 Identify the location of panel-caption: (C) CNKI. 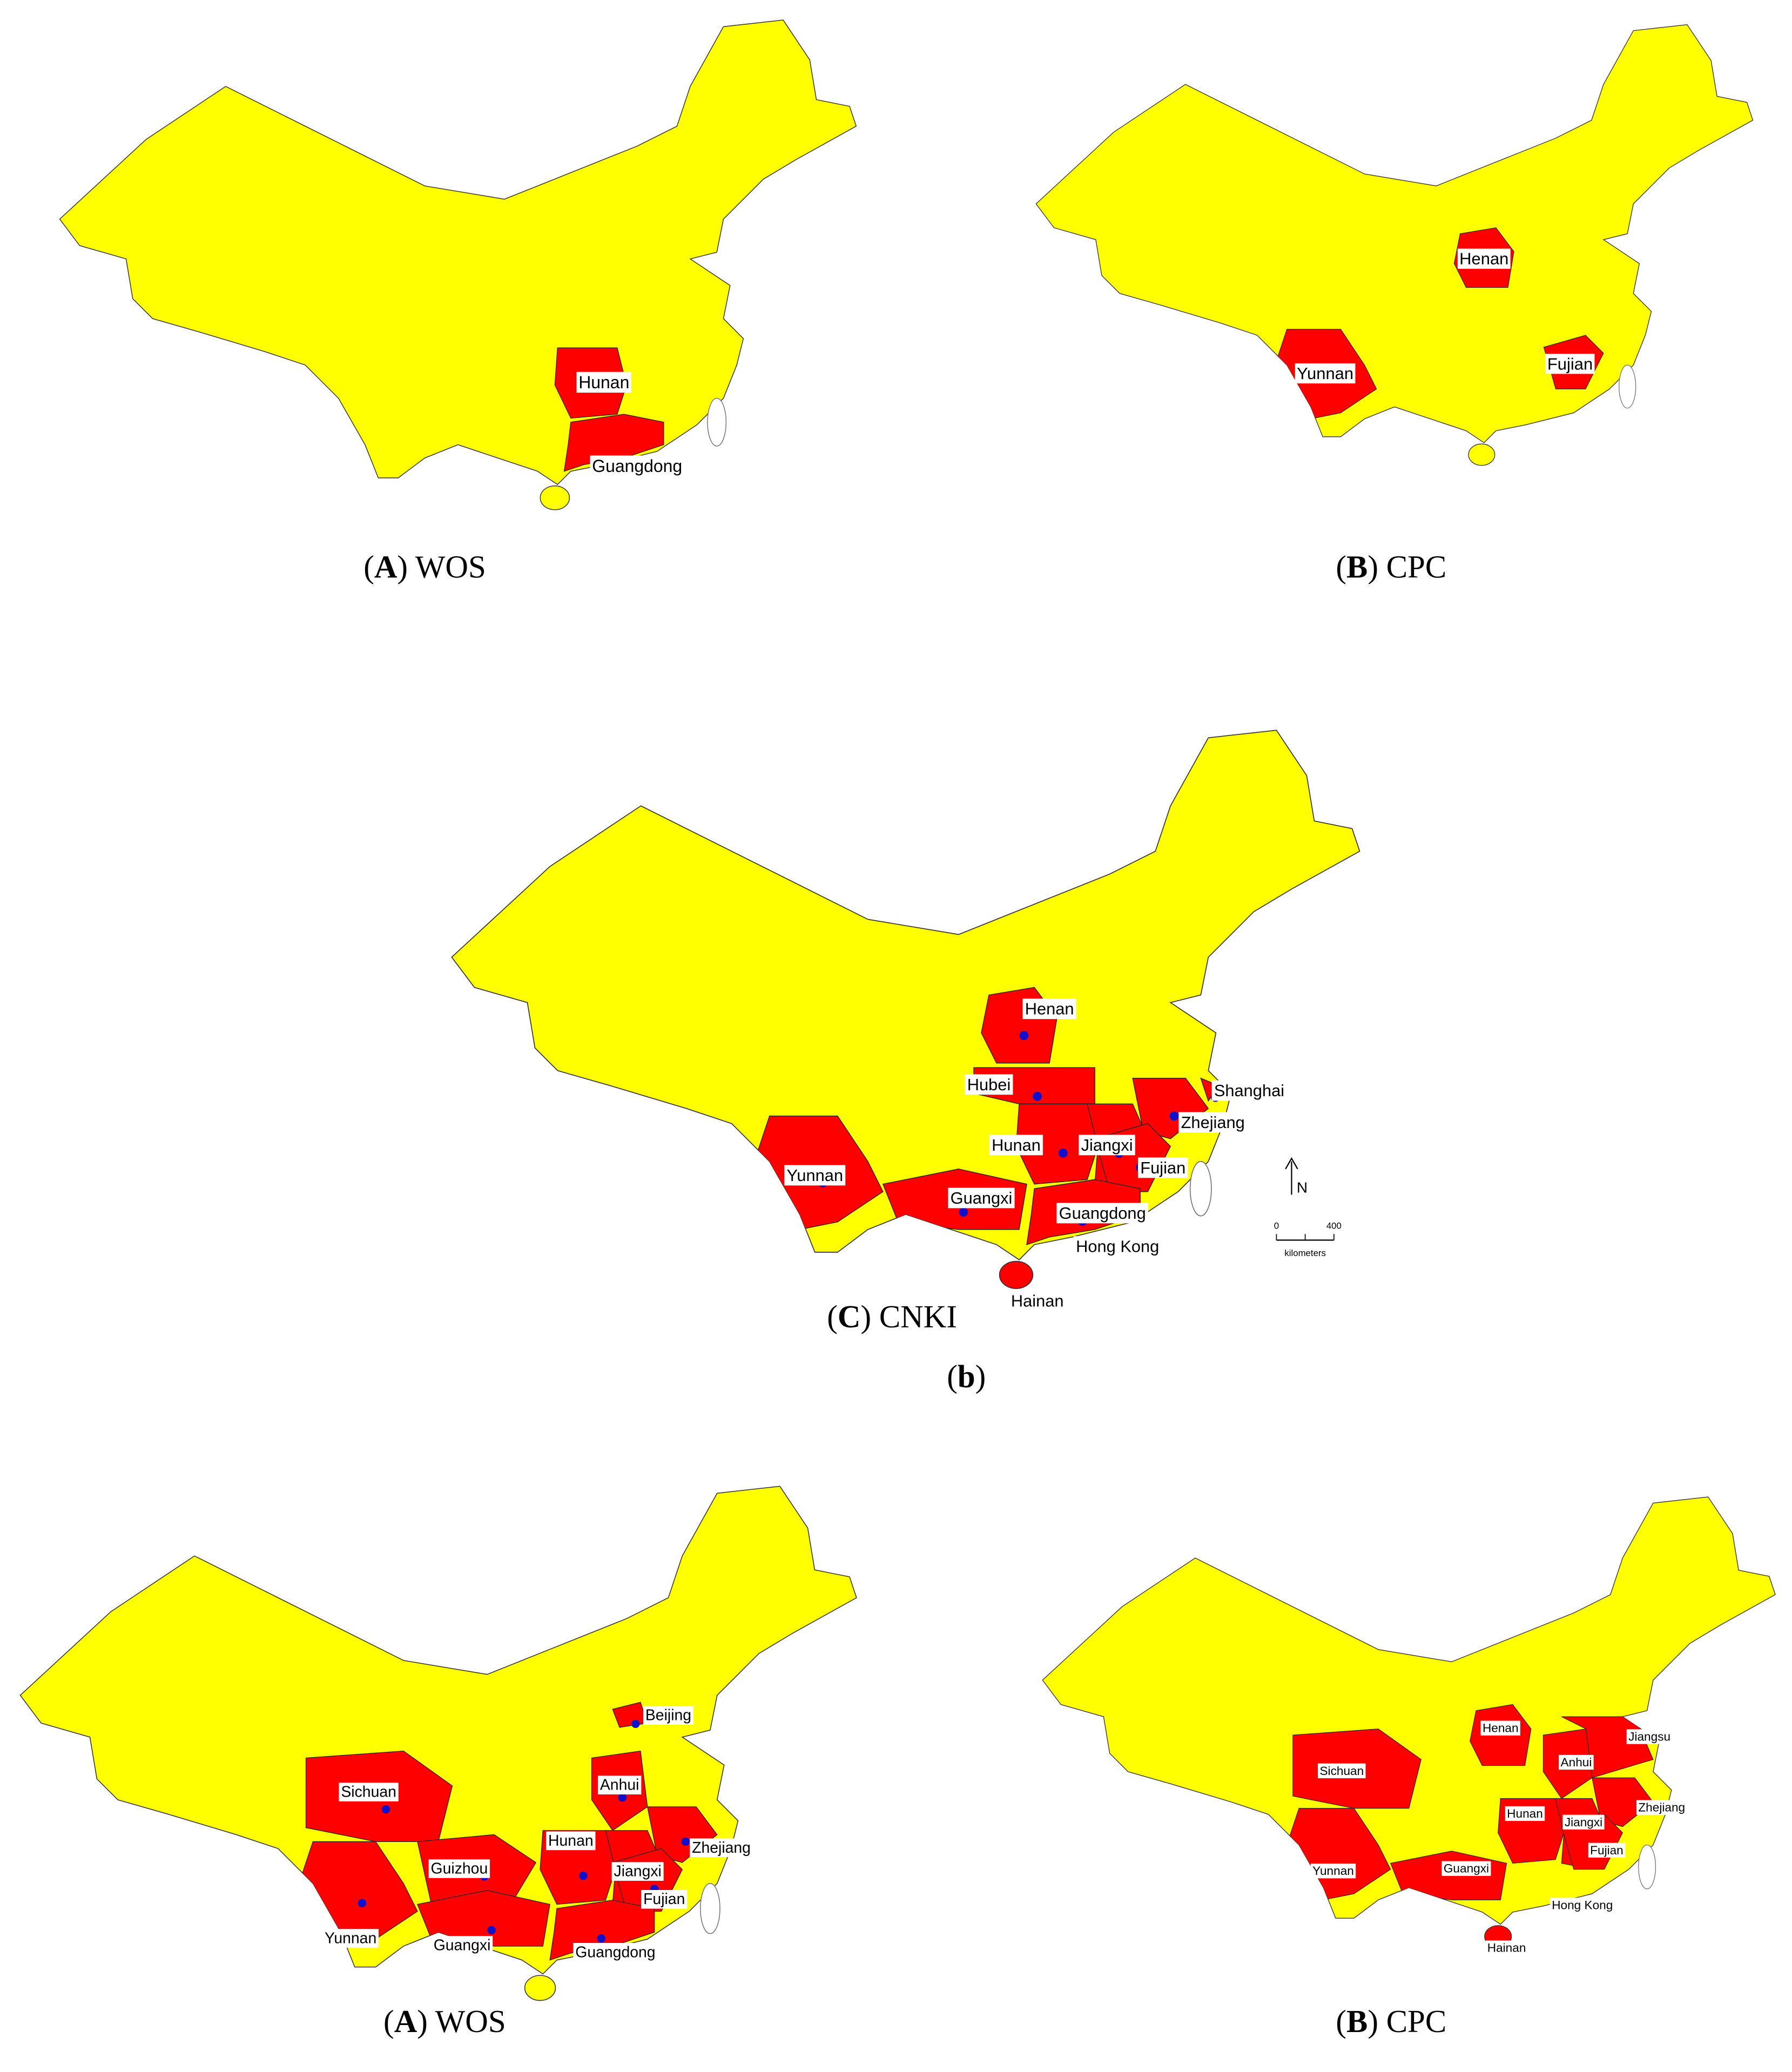
(892, 1316).